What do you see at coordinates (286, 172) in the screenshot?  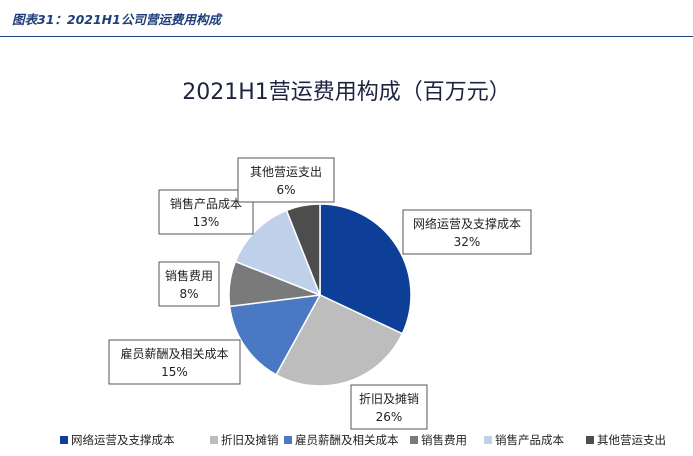 I see `callout-label: 其他营运支出` at bounding box center [286, 172].